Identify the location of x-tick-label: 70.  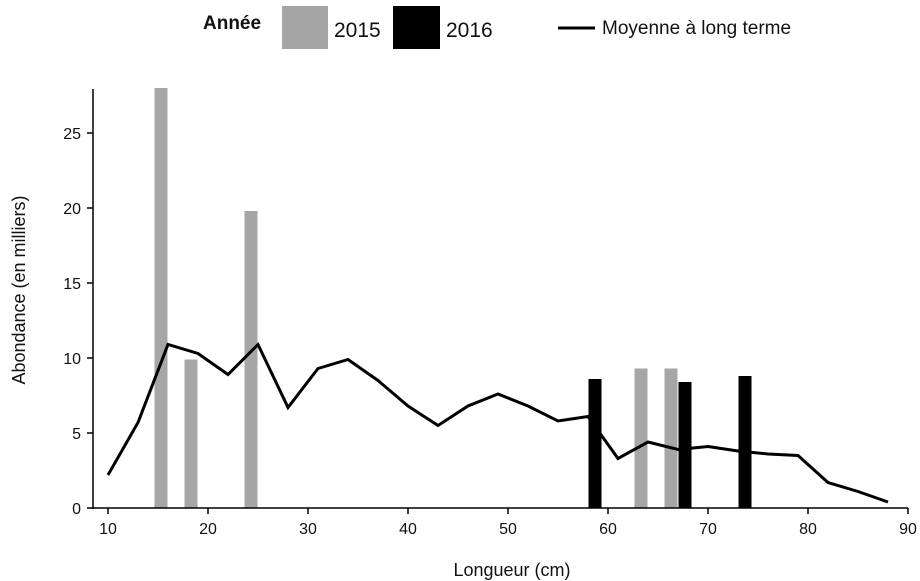
(708, 529).